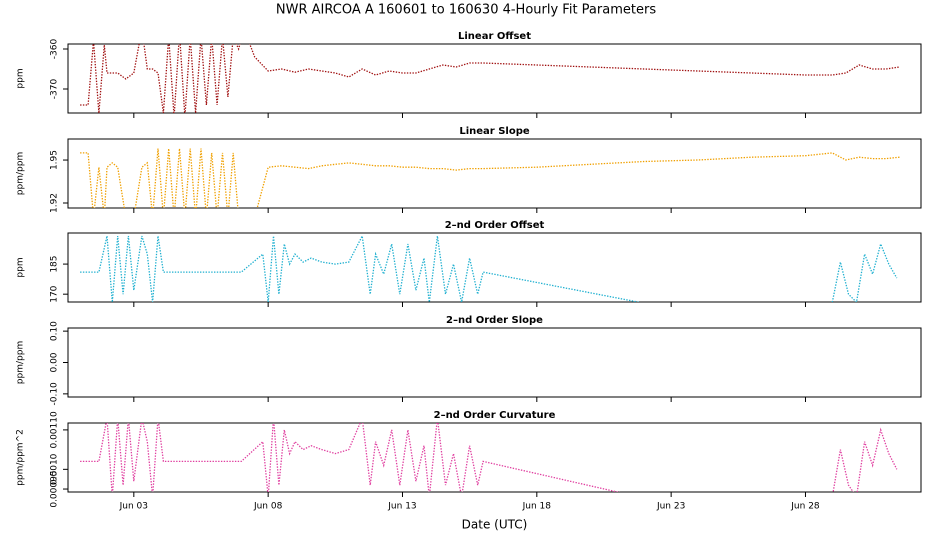 Image resolution: width=936 pixels, height=540 pixels. Describe the element at coordinates (805, 507) in the screenshot. I see `x-tick-label: Jun 28` at that location.